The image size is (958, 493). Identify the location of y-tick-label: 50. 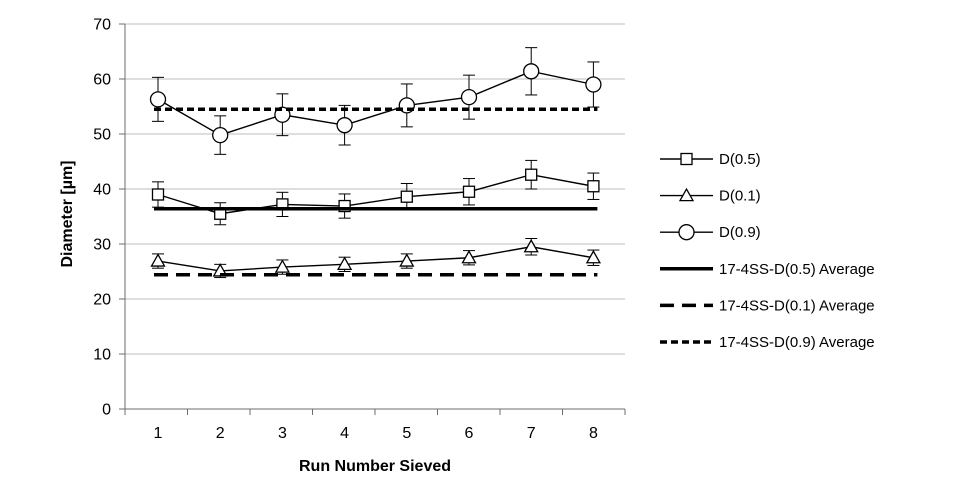
(102, 135).